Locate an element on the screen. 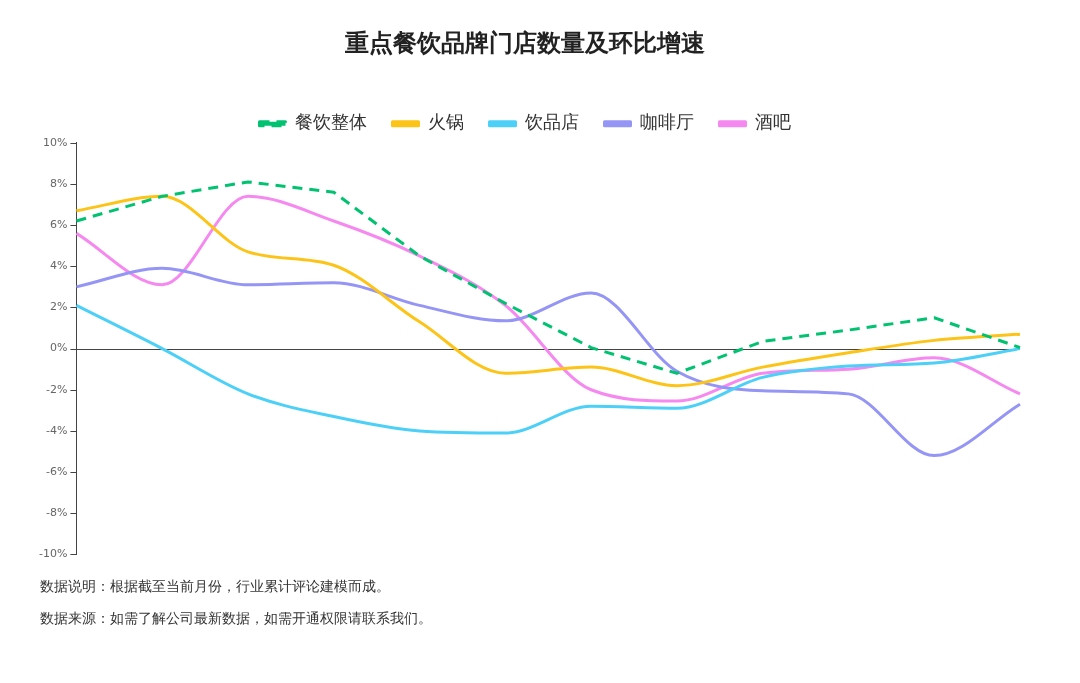 Image resolution: width=1080 pixels, height=683 pixels. y-tick-label: -10% is located at coordinates (53, 554).